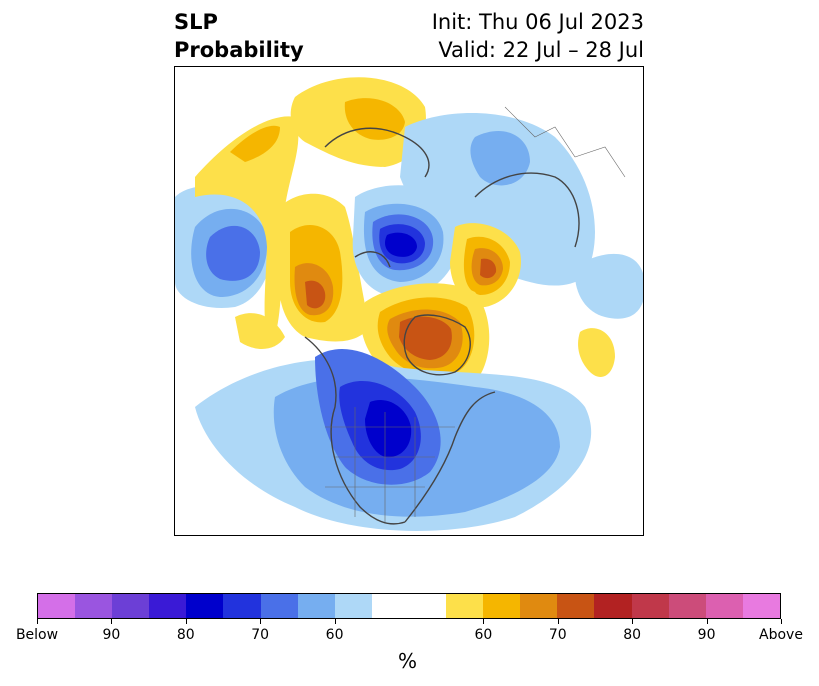 The height and width of the screenshot is (686, 819). I want to click on alaska-rust, so click(315, 294).